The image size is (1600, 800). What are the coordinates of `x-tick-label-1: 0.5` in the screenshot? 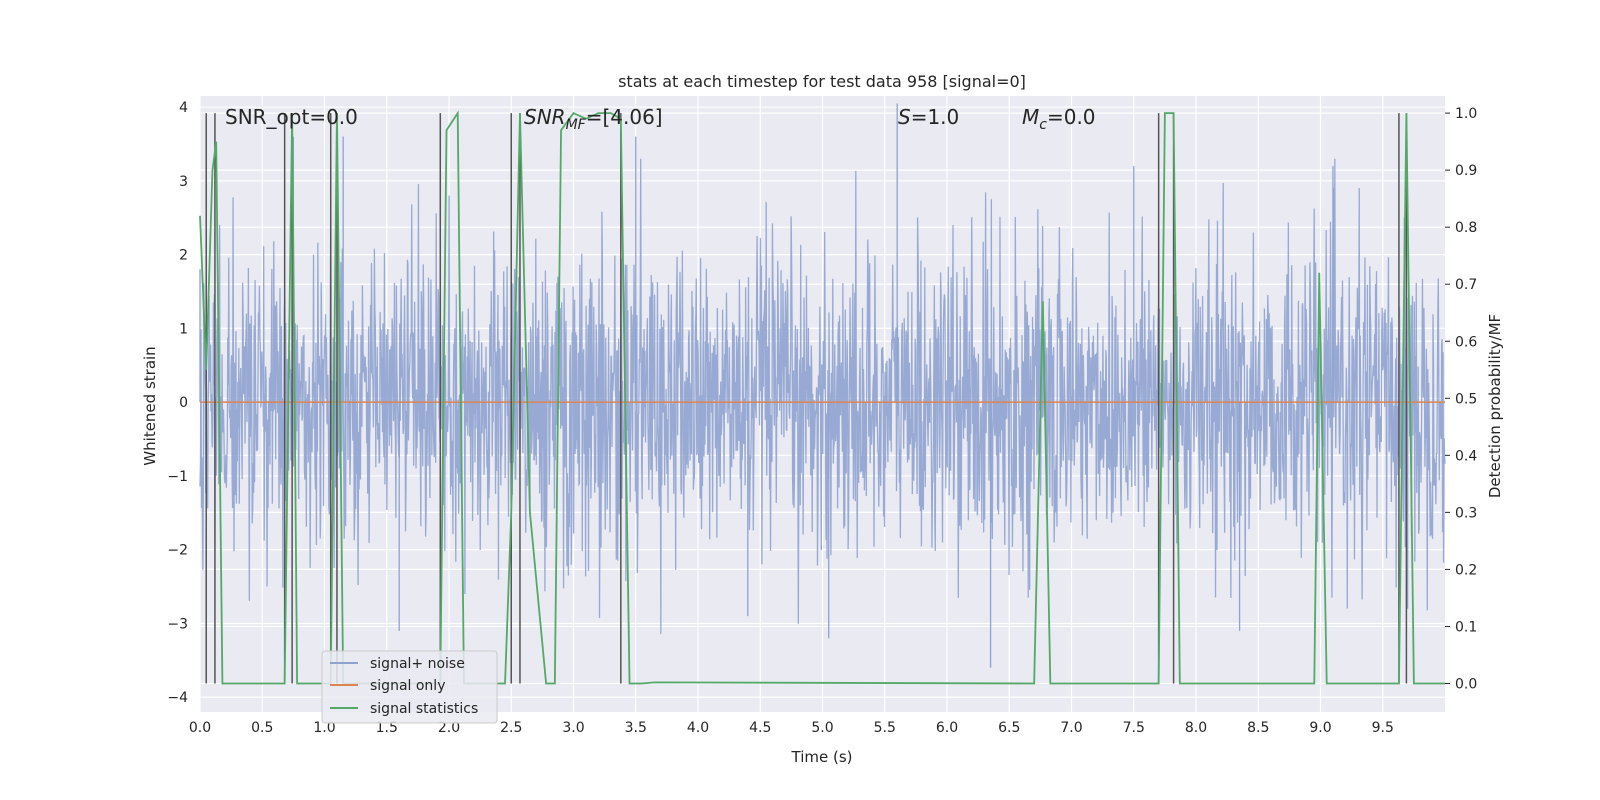 It's located at (262, 728).